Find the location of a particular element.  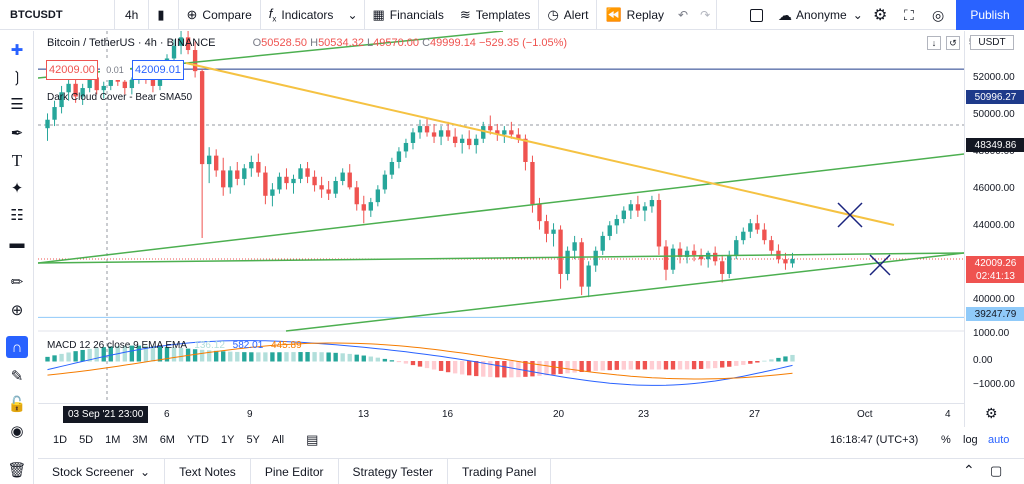

tab-text-notes: Text Notes is located at coordinates (208, 471).